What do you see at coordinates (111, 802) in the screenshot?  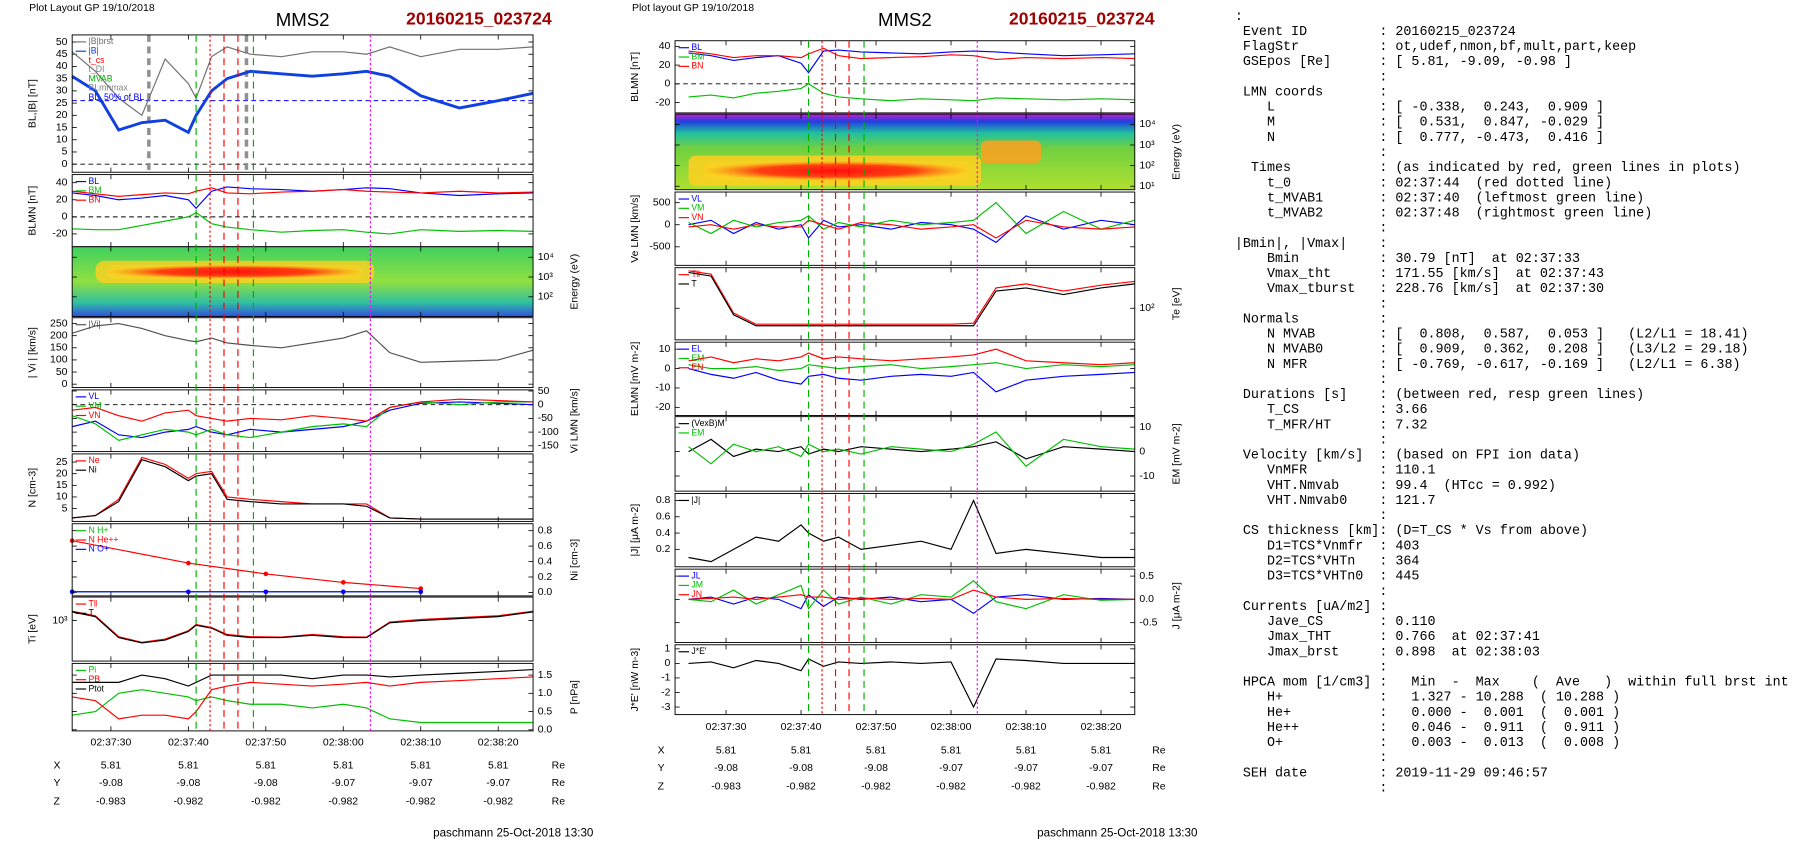 I see `position-value: -0.983` at bounding box center [111, 802].